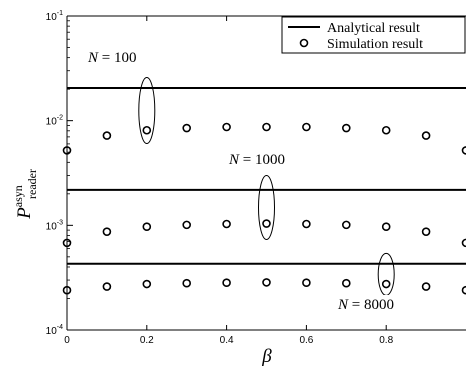 Image resolution: width=466 pixels, height=368 pixels. I want to click on y-axis-label-main: P, so click(24, 213).